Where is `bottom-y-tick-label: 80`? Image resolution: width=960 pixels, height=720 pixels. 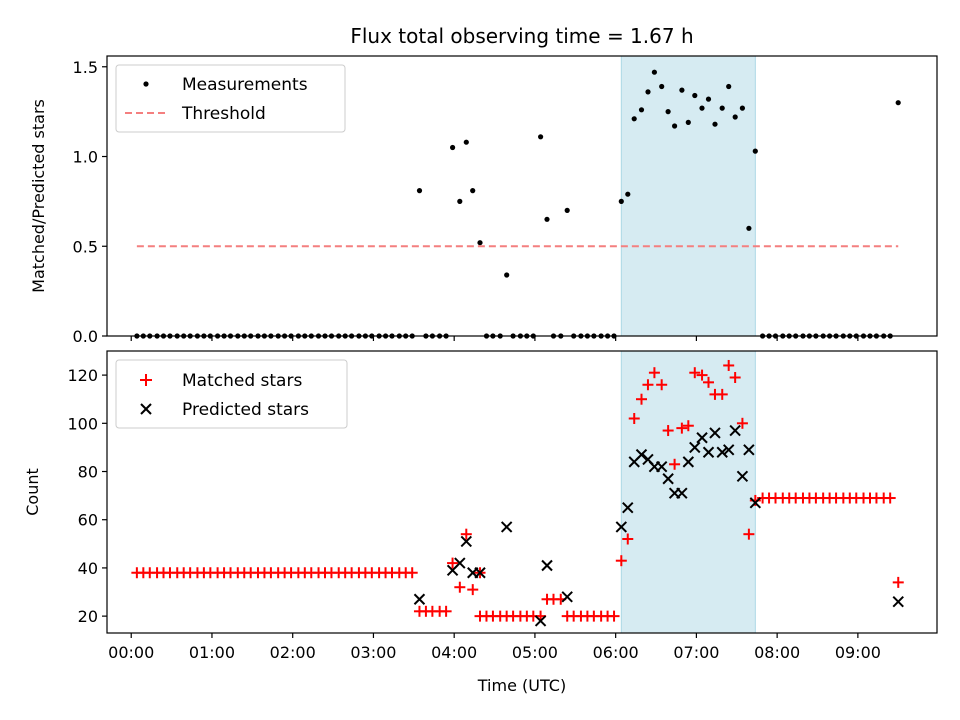 bottom-y-tick-label: 80 is located at coordinates (88, 472).